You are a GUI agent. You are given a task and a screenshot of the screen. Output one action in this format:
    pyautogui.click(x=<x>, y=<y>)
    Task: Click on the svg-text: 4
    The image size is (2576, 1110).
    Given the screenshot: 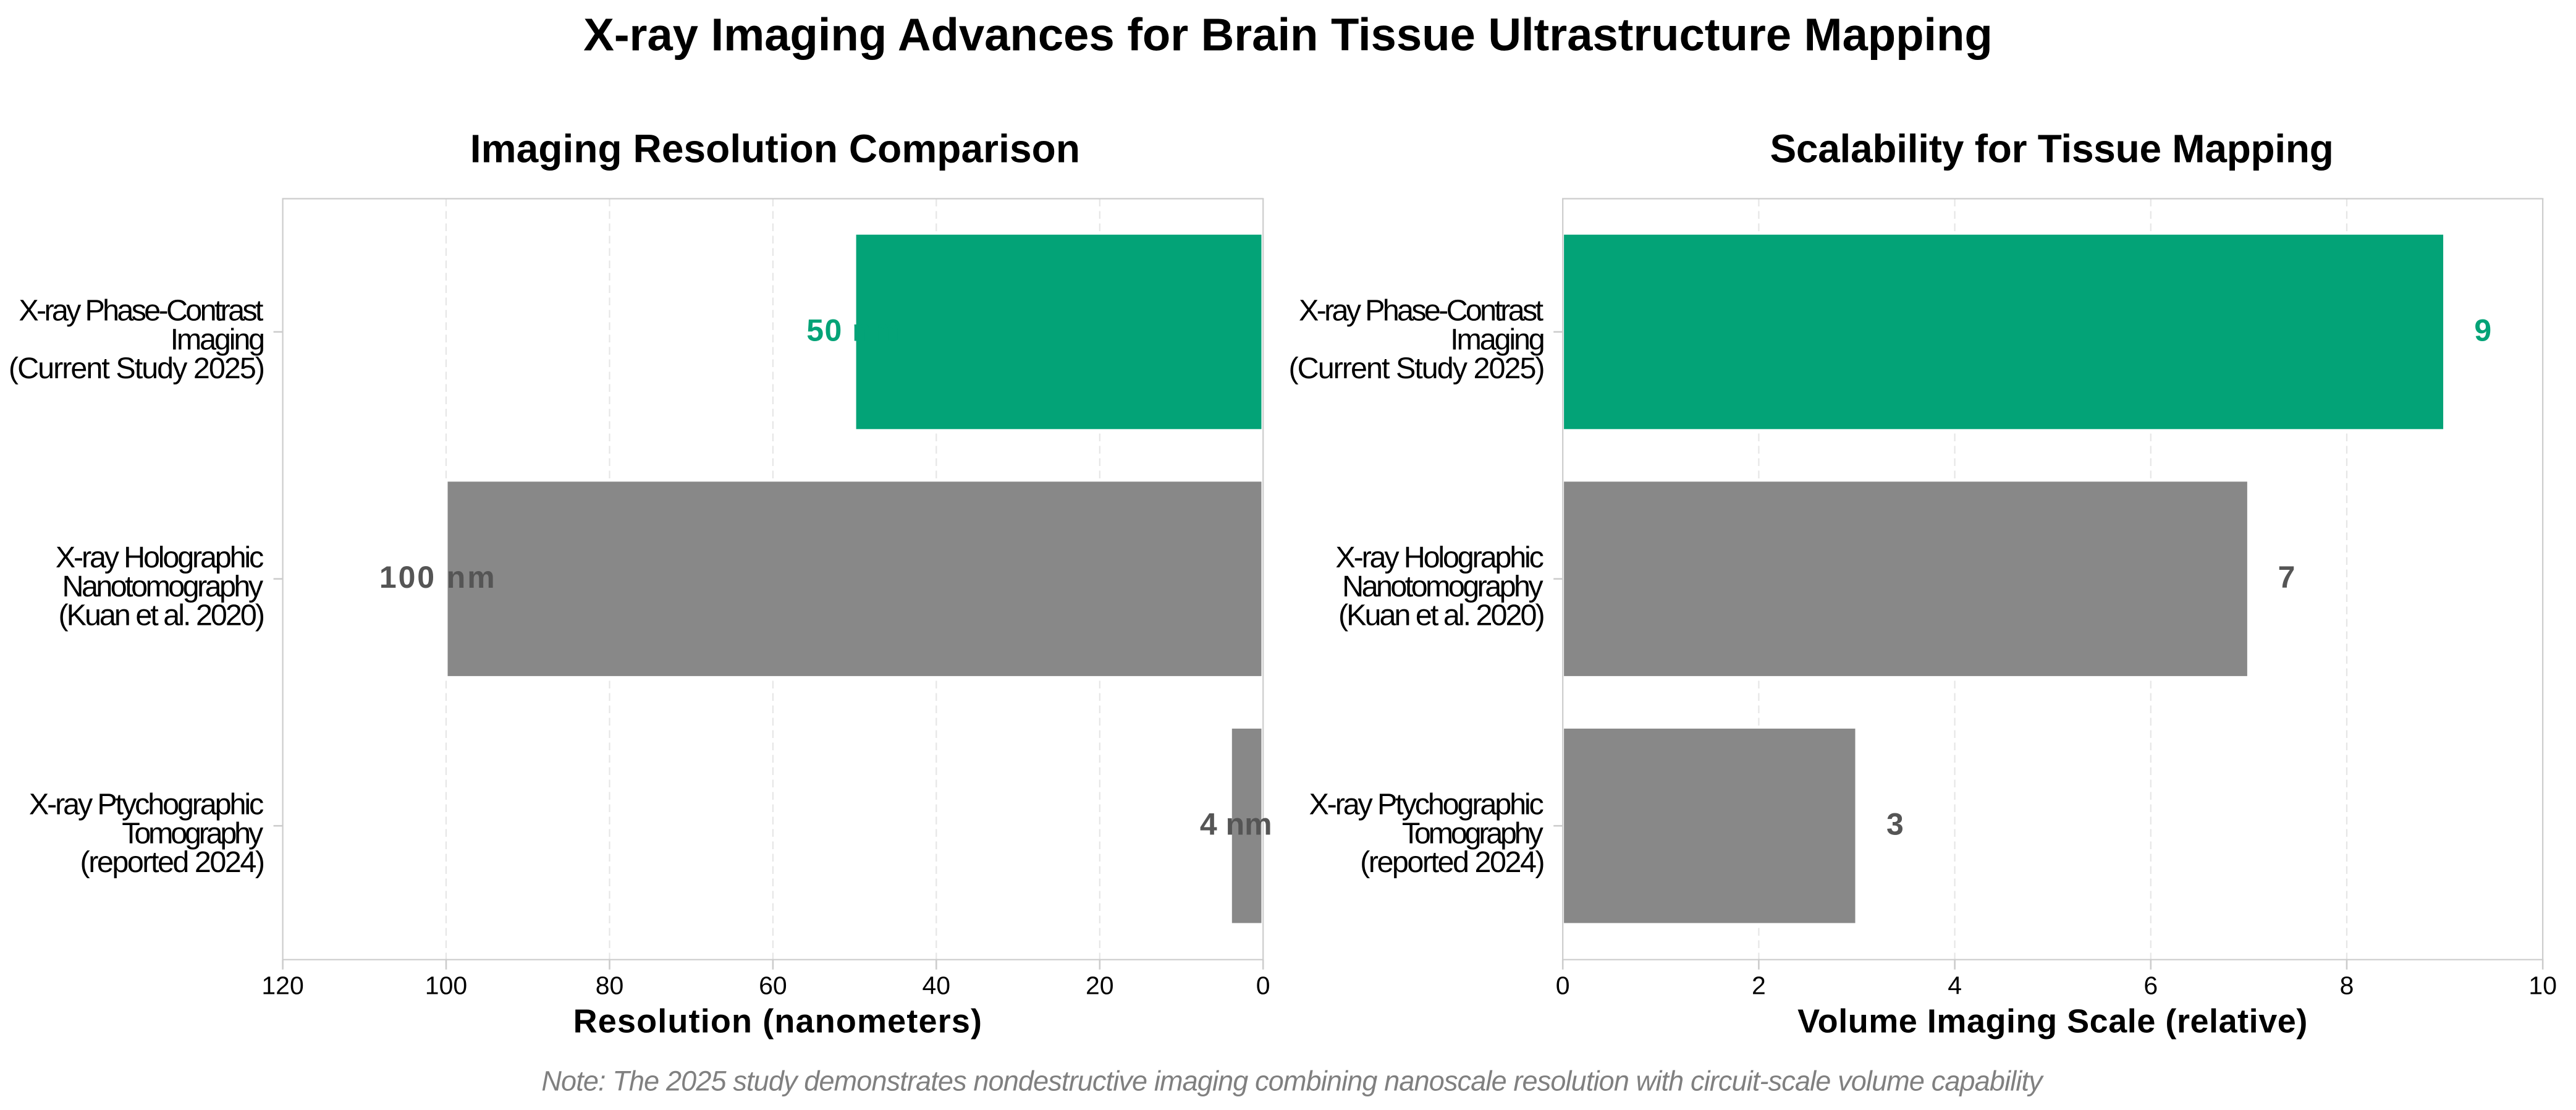 What is the action you would take?
    pyautogui.click(x=1955, y=986)
    